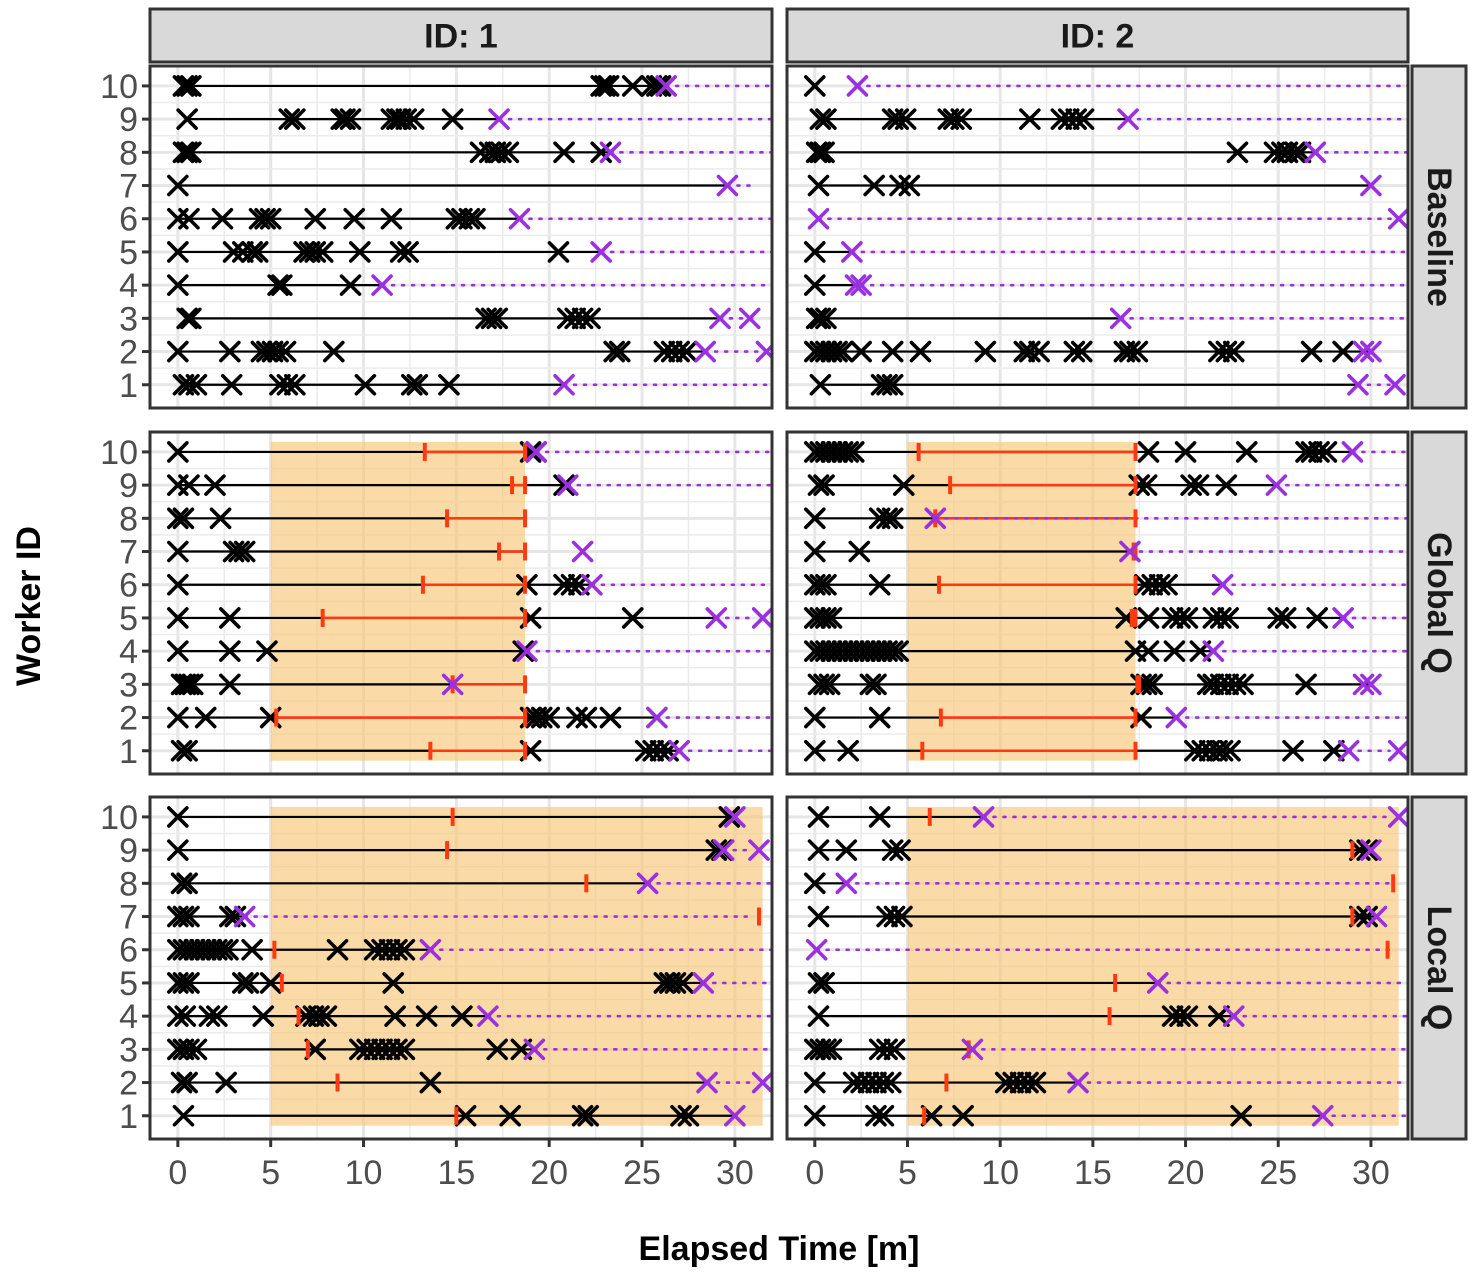 This screenshot has width=1472, height=1278. Describe the element at coordinates (1186, 1173) in the screenshot. I see `x-tick-label: 20` at that location.